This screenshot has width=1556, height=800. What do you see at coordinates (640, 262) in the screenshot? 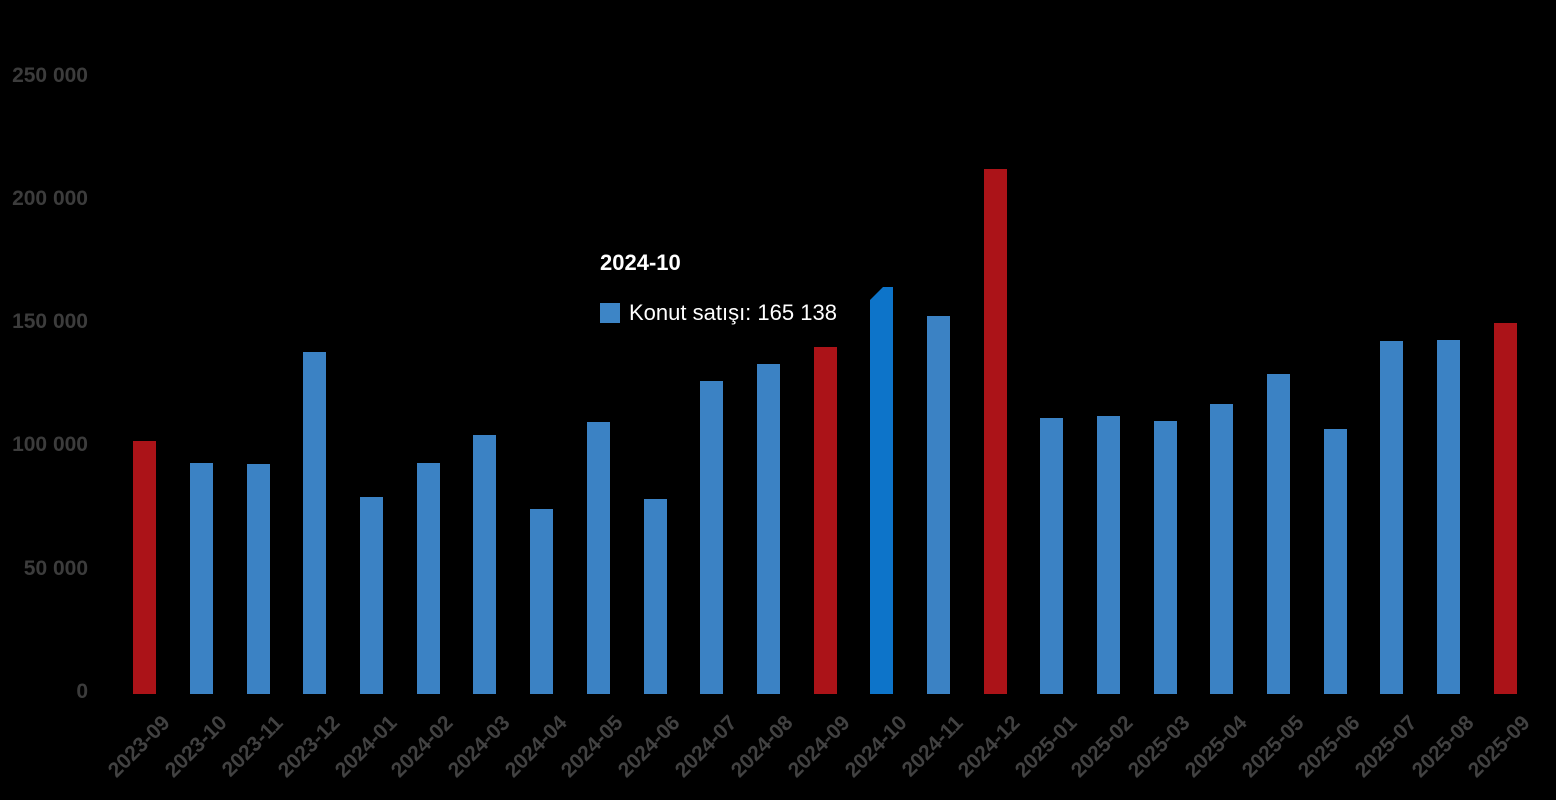
I see `tooltip-title: 2024-10` at bounding box center [640, 262].